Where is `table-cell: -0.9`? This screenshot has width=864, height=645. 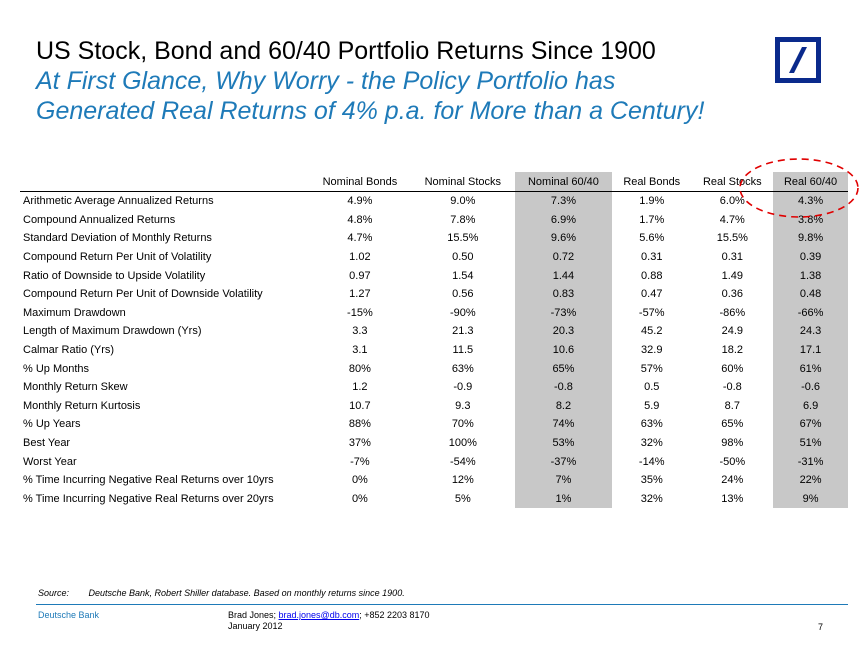 table-cell: -0.9 is located at coordinates (463, 387).